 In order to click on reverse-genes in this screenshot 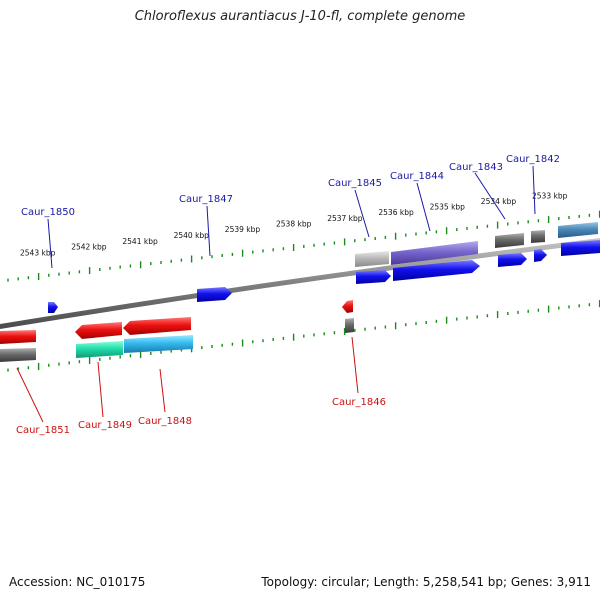, I will do `click(177, 331)`.